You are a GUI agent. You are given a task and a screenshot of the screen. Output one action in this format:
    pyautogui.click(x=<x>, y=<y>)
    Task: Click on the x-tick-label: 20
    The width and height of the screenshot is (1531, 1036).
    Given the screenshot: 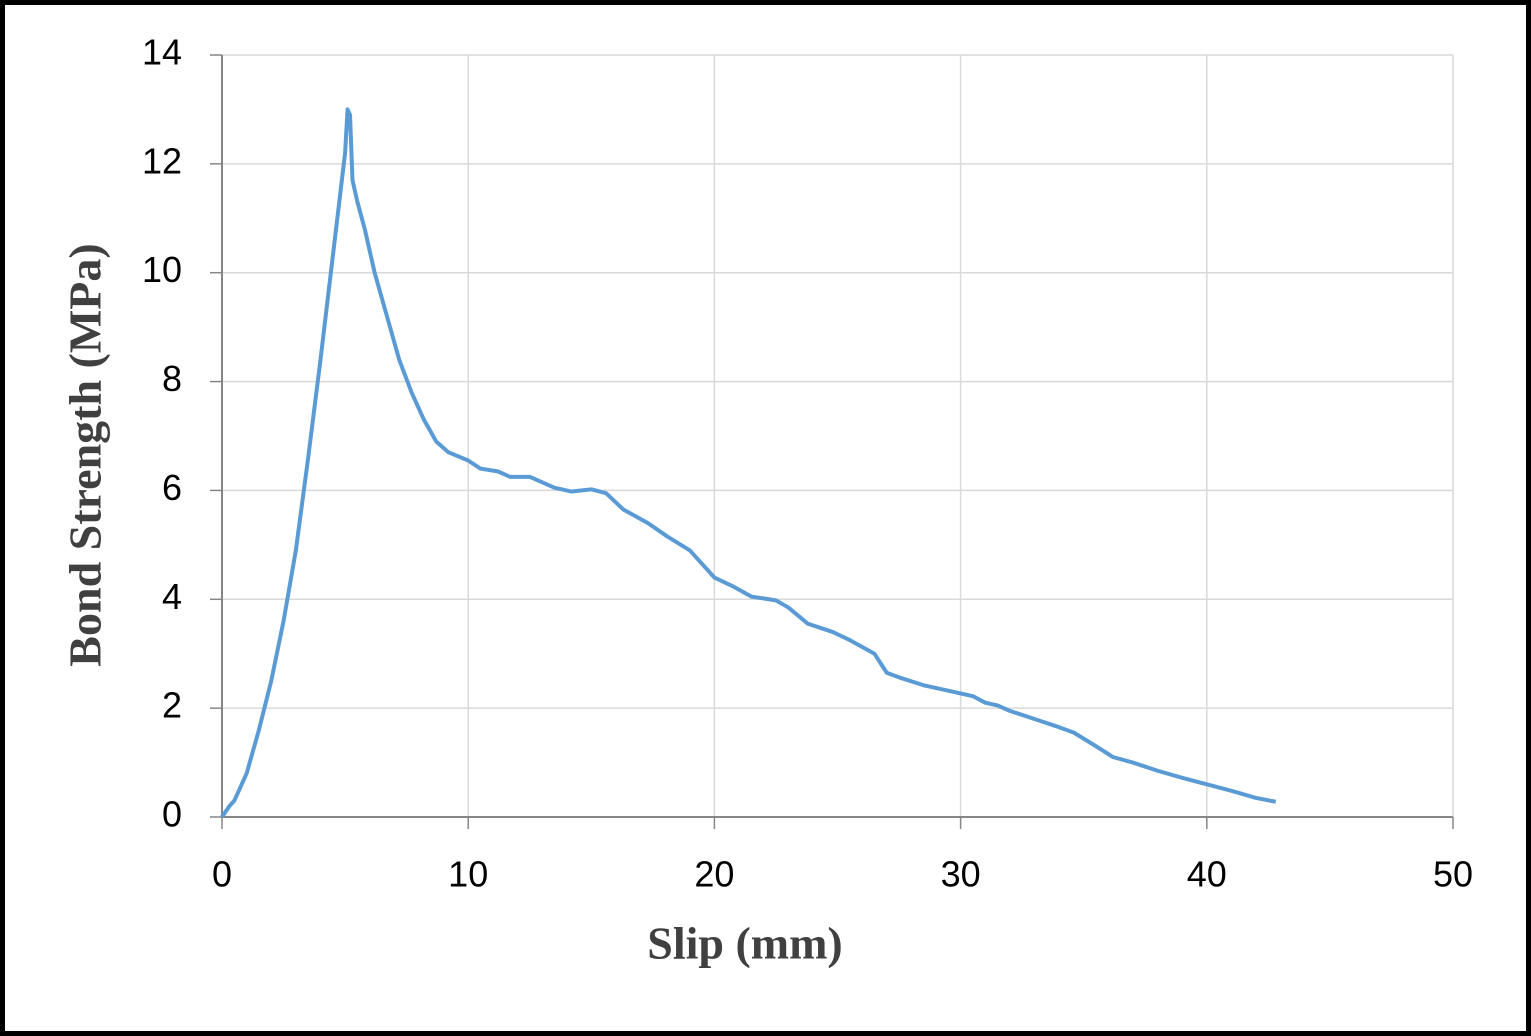 What is the action you would take?
    pyautogui.click(x=714, y=874)
    